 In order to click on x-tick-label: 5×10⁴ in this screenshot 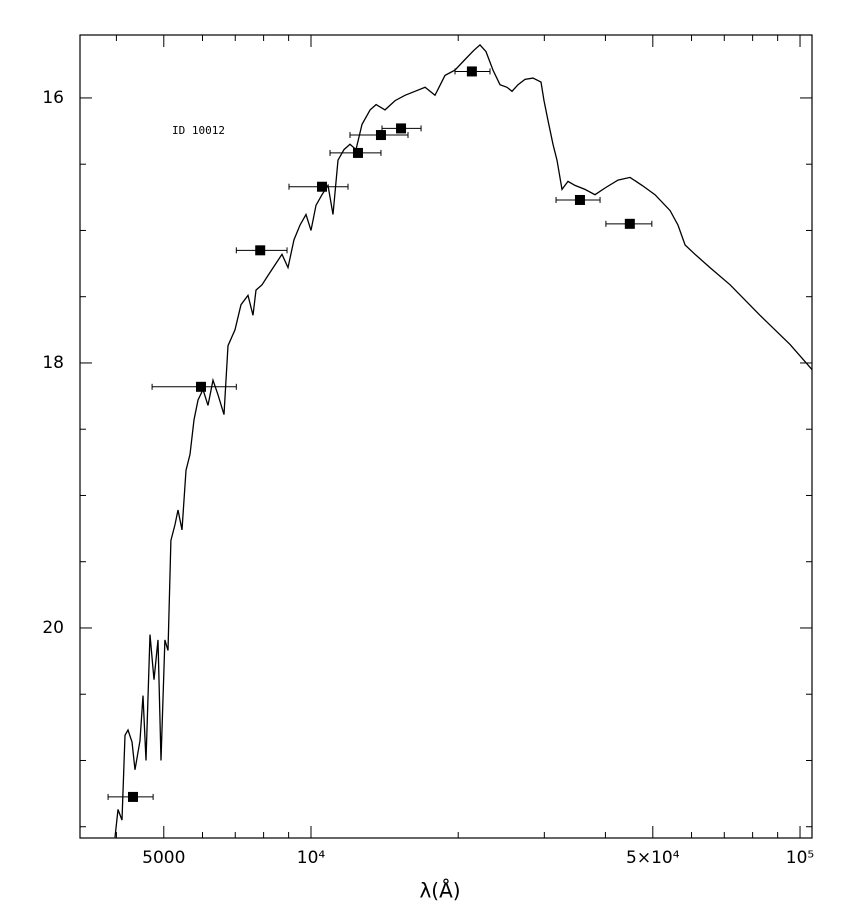, I will do `click(653, 858)`.